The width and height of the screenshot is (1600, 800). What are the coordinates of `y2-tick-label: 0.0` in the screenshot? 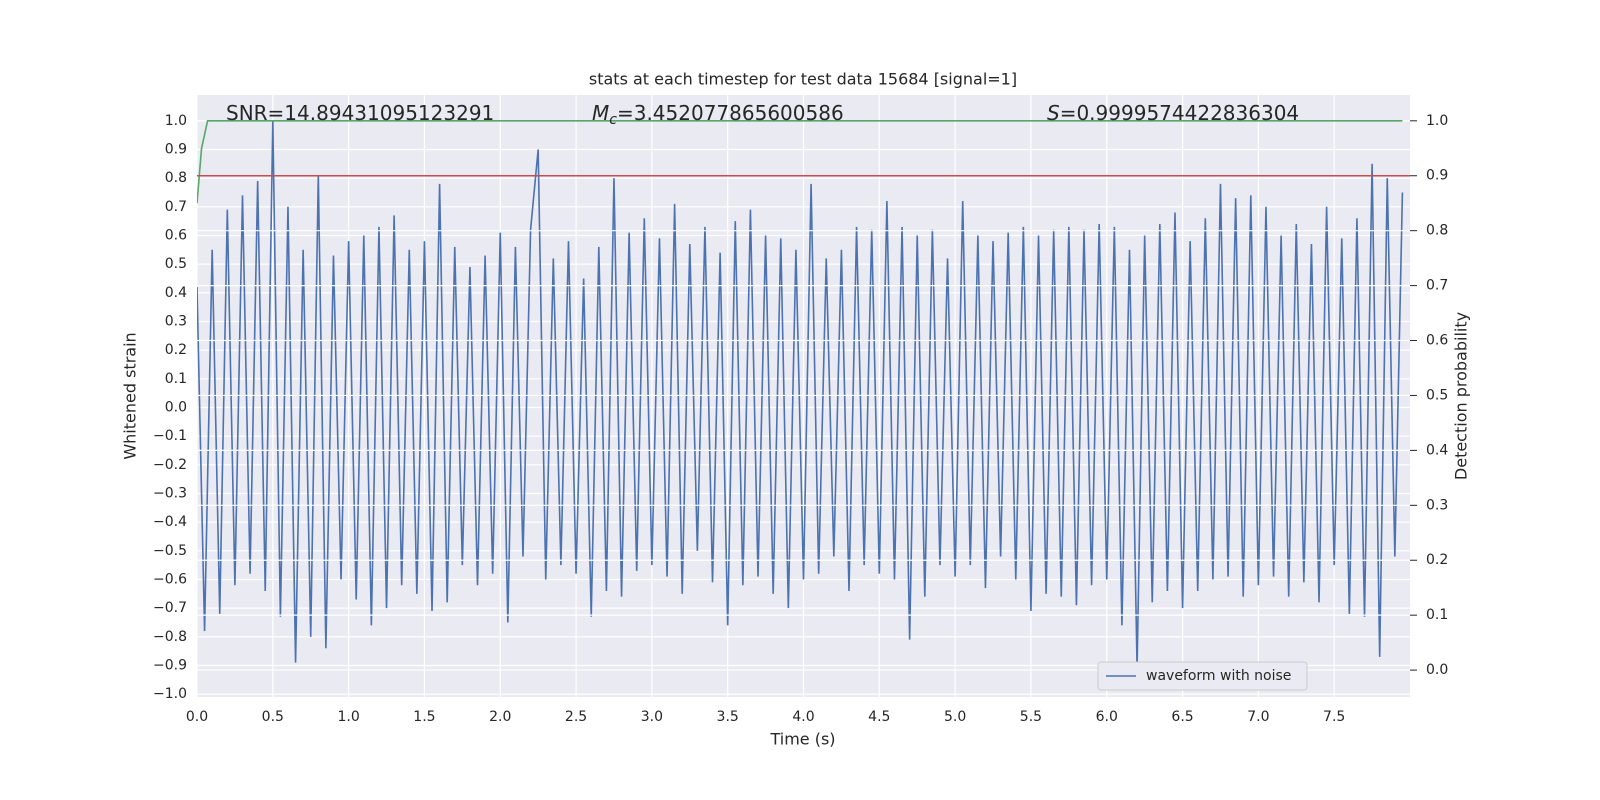 It's located at (1437, 670).